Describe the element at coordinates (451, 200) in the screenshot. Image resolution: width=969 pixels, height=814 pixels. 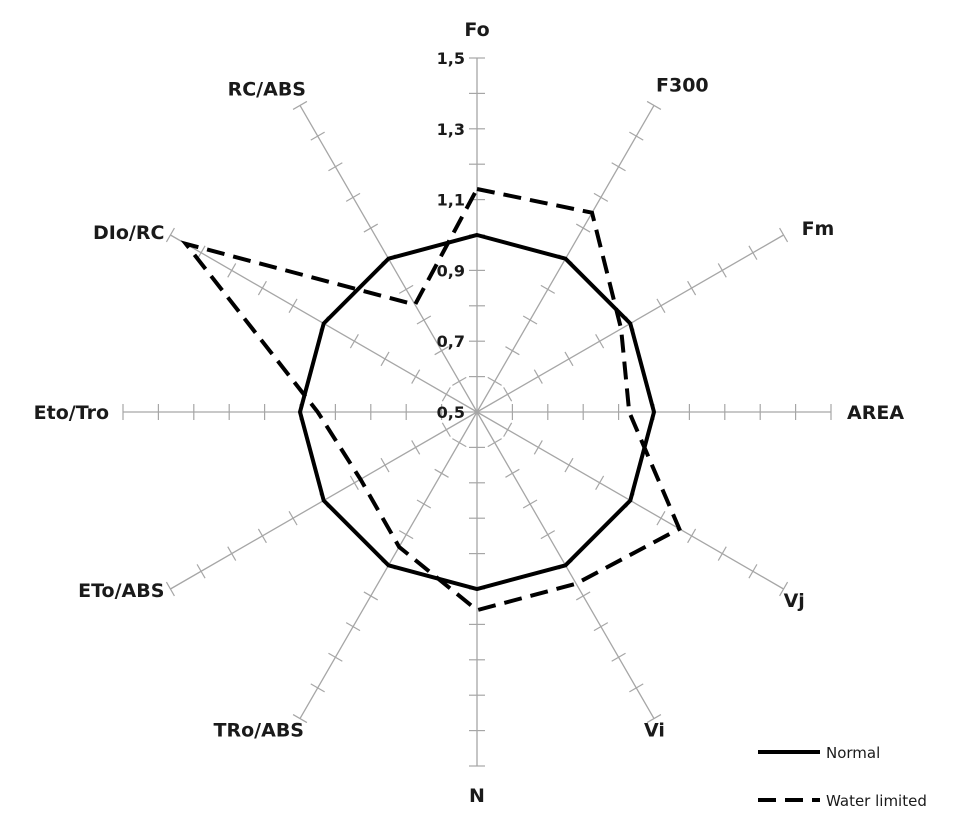
I see `radial-tick-label: 1,1` at that location.